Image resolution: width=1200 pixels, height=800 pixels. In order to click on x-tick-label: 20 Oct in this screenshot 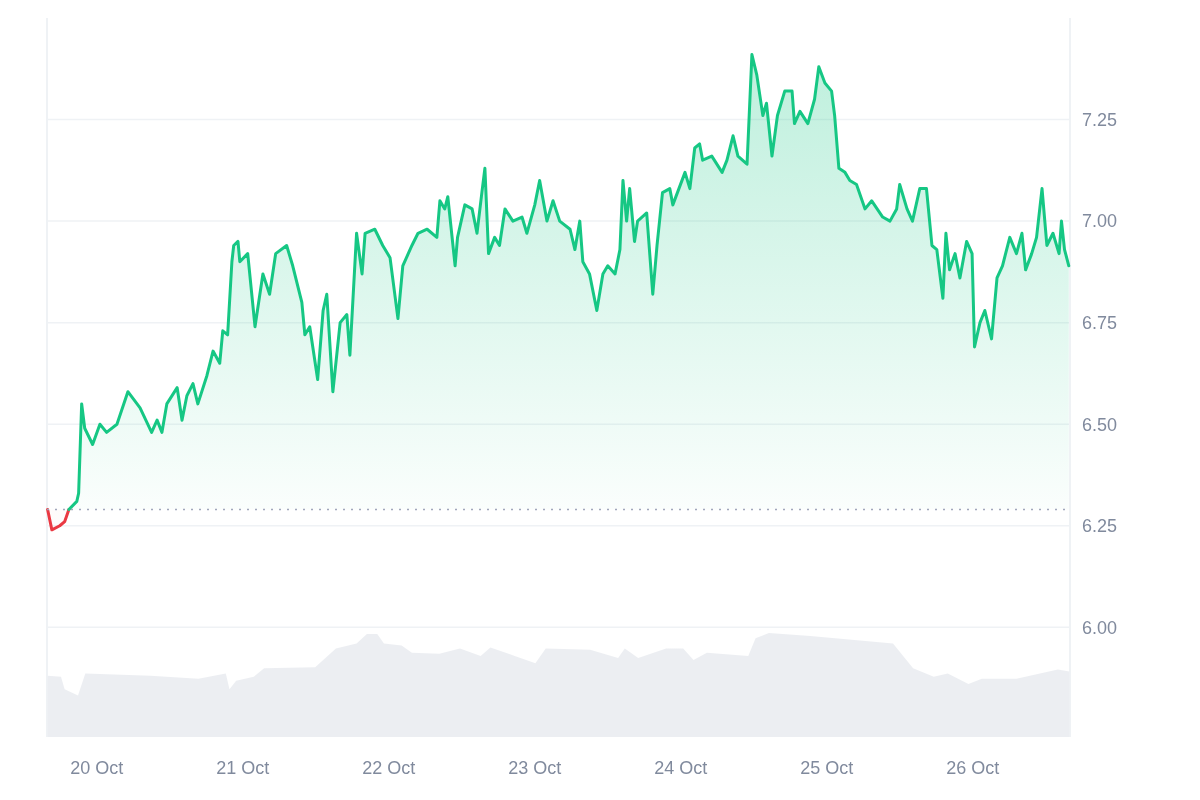, I will do `click(97, 768)`.